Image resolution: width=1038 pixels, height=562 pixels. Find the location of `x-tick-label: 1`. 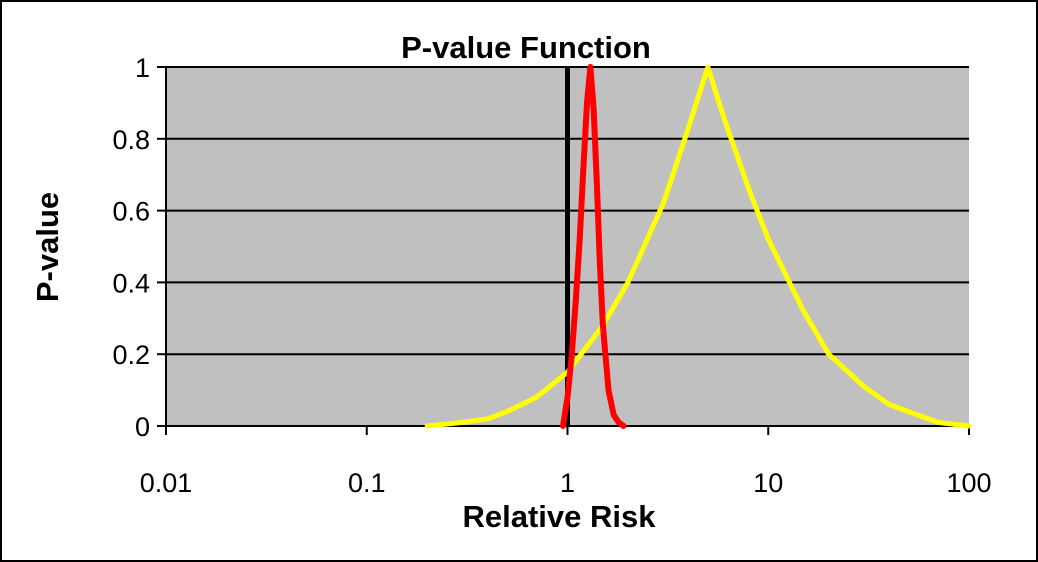

x-tick-label: 1 is located at coordinates (567, 483).